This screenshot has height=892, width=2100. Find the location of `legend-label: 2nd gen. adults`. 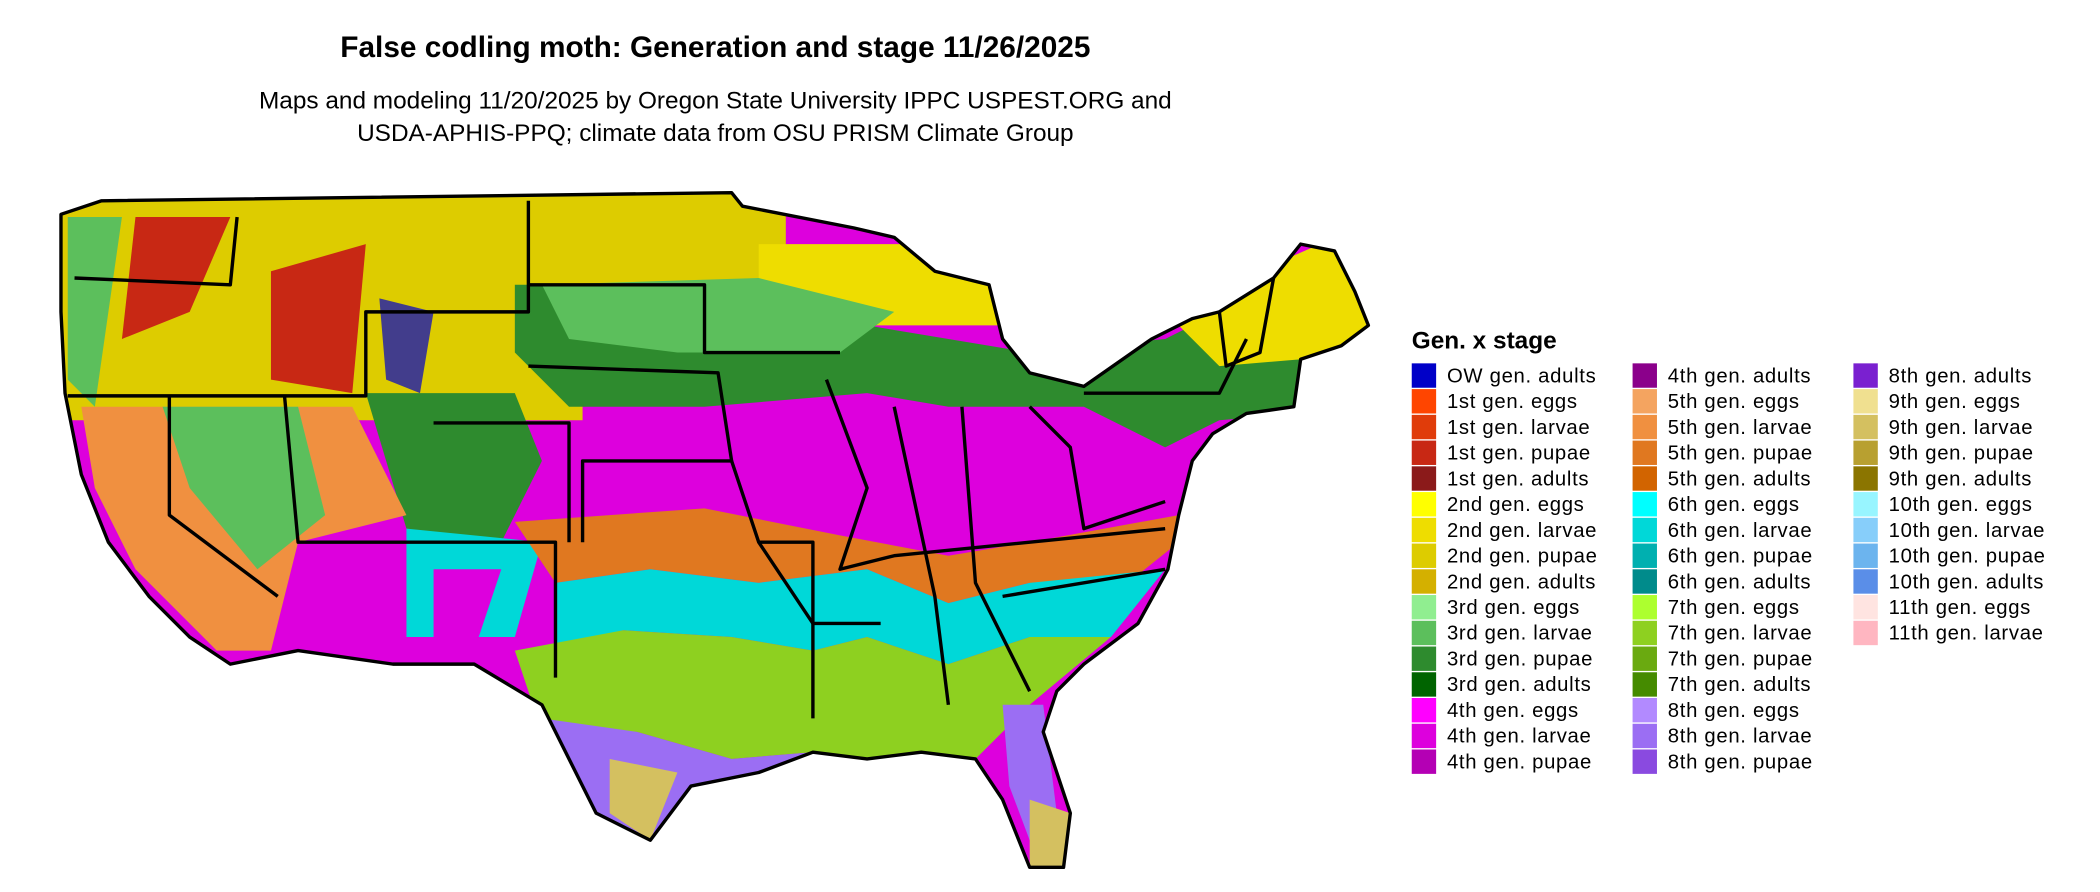

legend-label: 2nd gen. adults is located at coordinates (1521, 582).